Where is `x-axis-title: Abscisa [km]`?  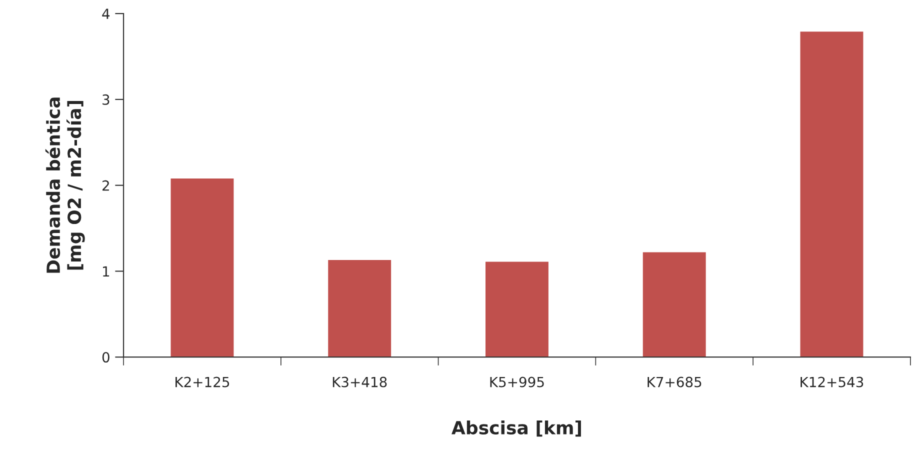
x-axis-title: Abscisa [km] is located at coordinates (516, 428).